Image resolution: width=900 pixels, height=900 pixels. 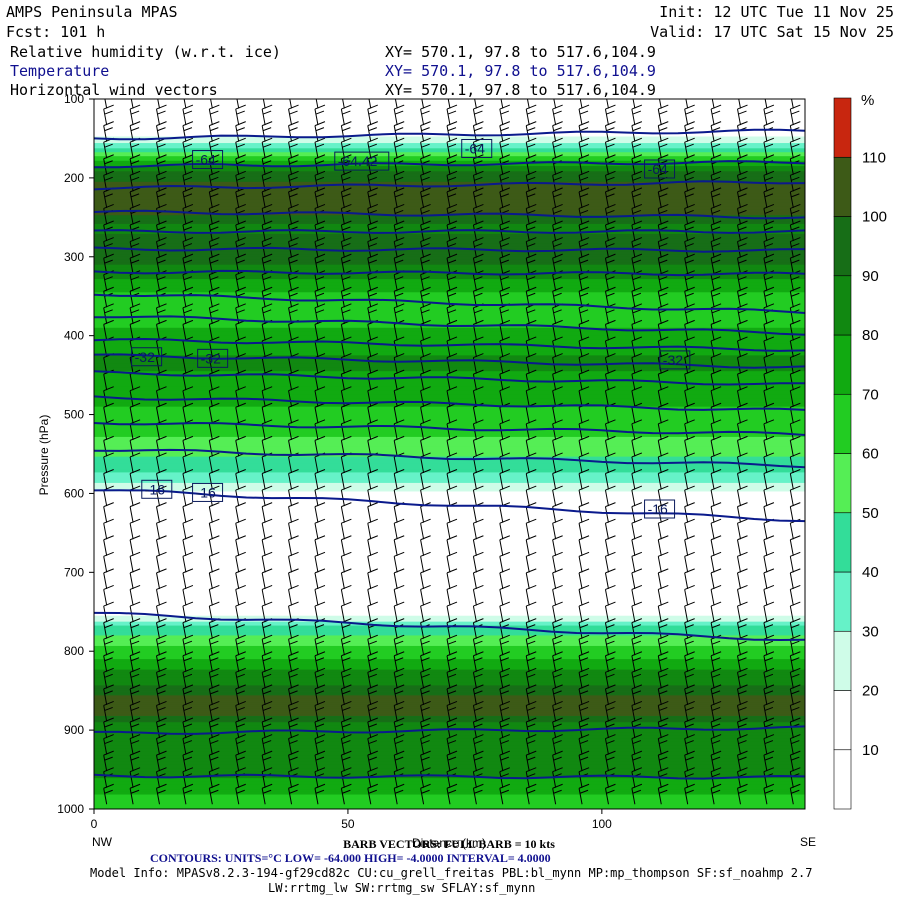 What do you see at coordinates (520, 52) in the screenshot?
I see `field-xy-rh: XY= 570.1, 97.8 to 517.6,104.9` at bounding box center [520, 52].